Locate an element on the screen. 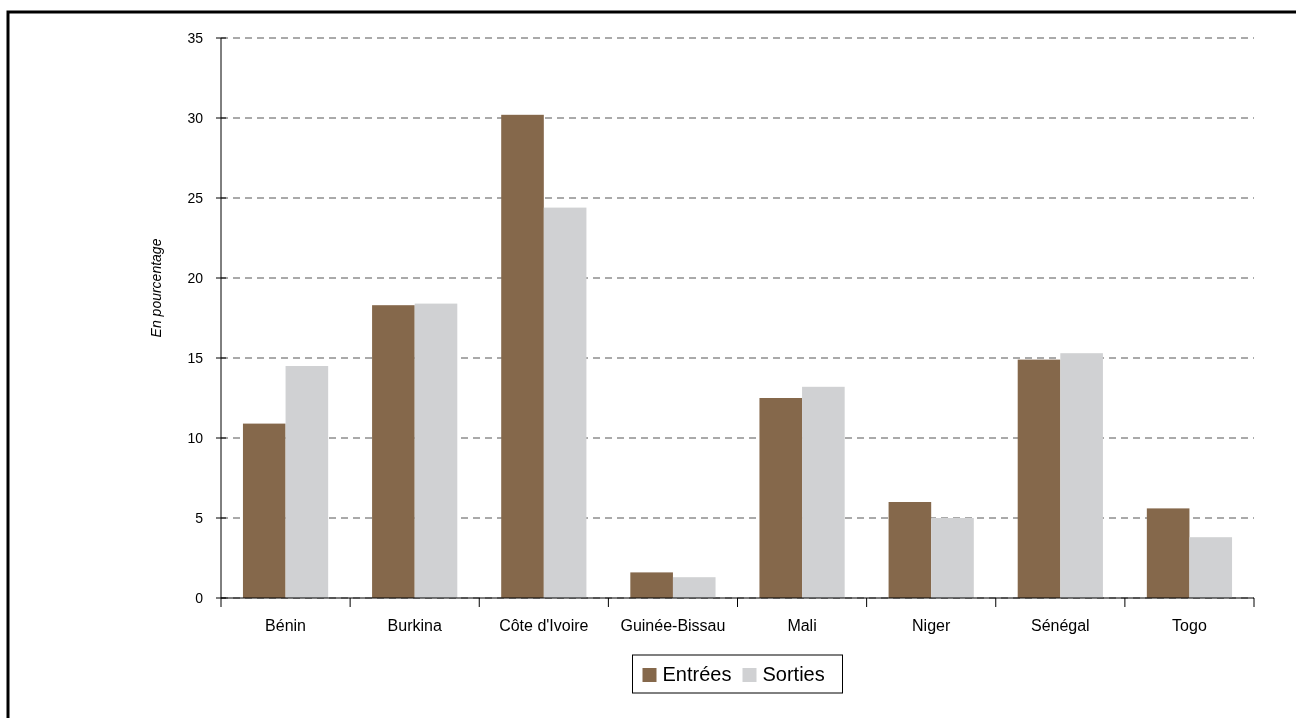 This screenshot has height=718, width=1296. legend-label: Entrées is located at coordinates (697, 674).